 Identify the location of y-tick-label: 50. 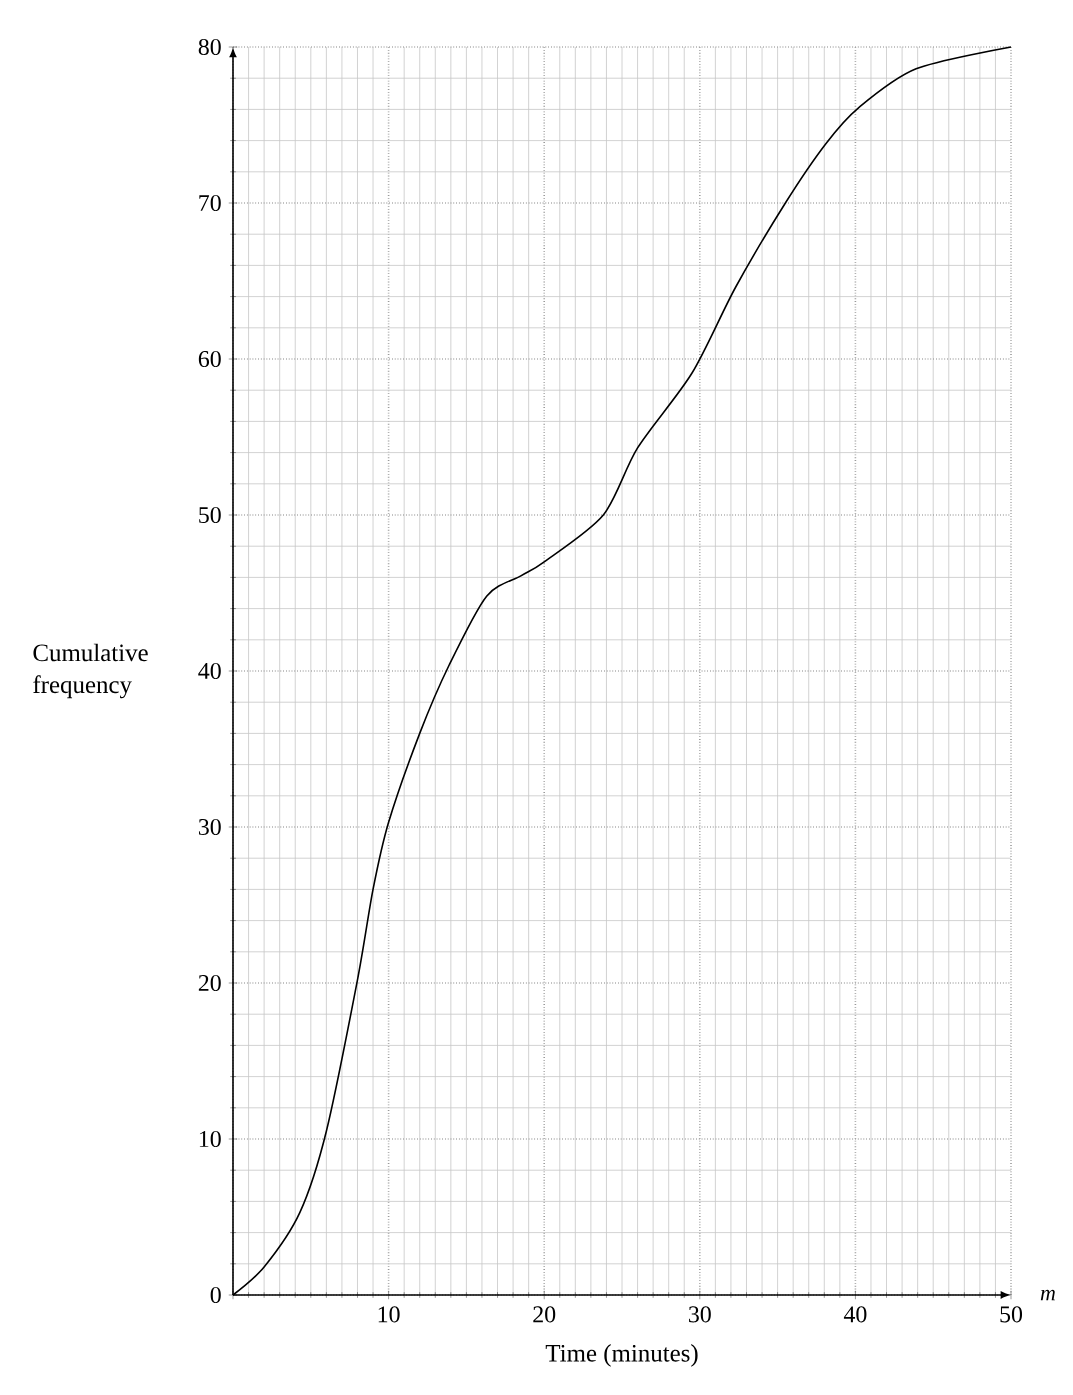
(210, 515).